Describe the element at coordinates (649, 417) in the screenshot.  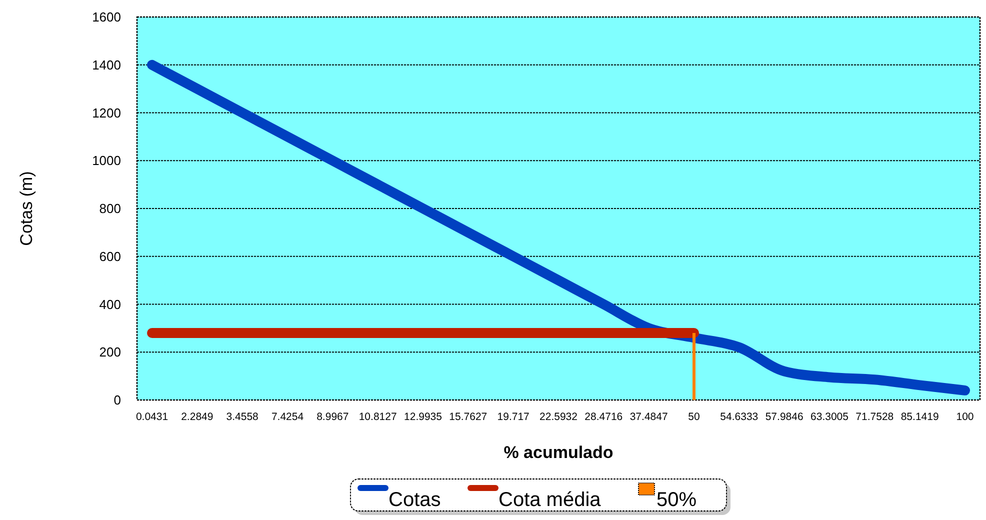
I see `x-tick-label: 37.4847` at that location.